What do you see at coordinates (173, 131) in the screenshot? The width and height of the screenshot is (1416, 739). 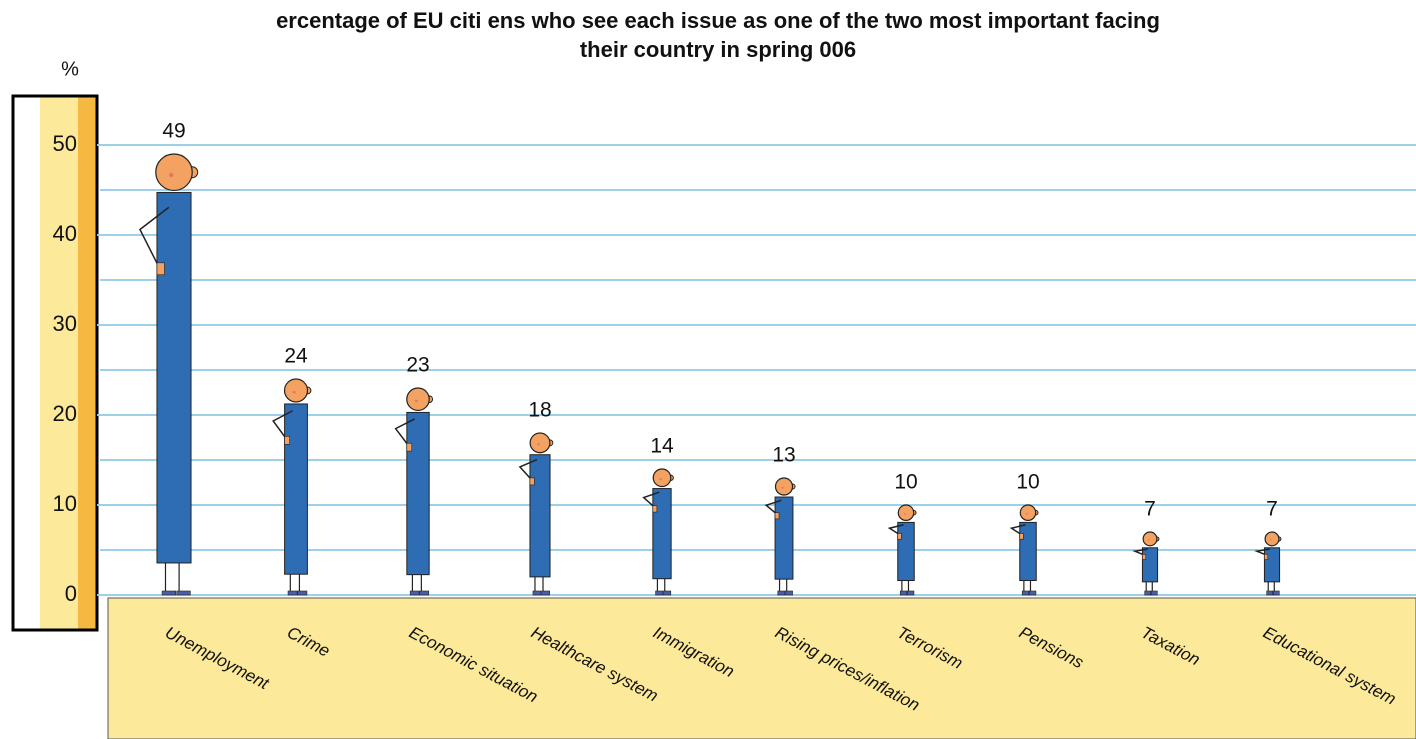 I see `value-label: 49` at bounding box center [173, 131].